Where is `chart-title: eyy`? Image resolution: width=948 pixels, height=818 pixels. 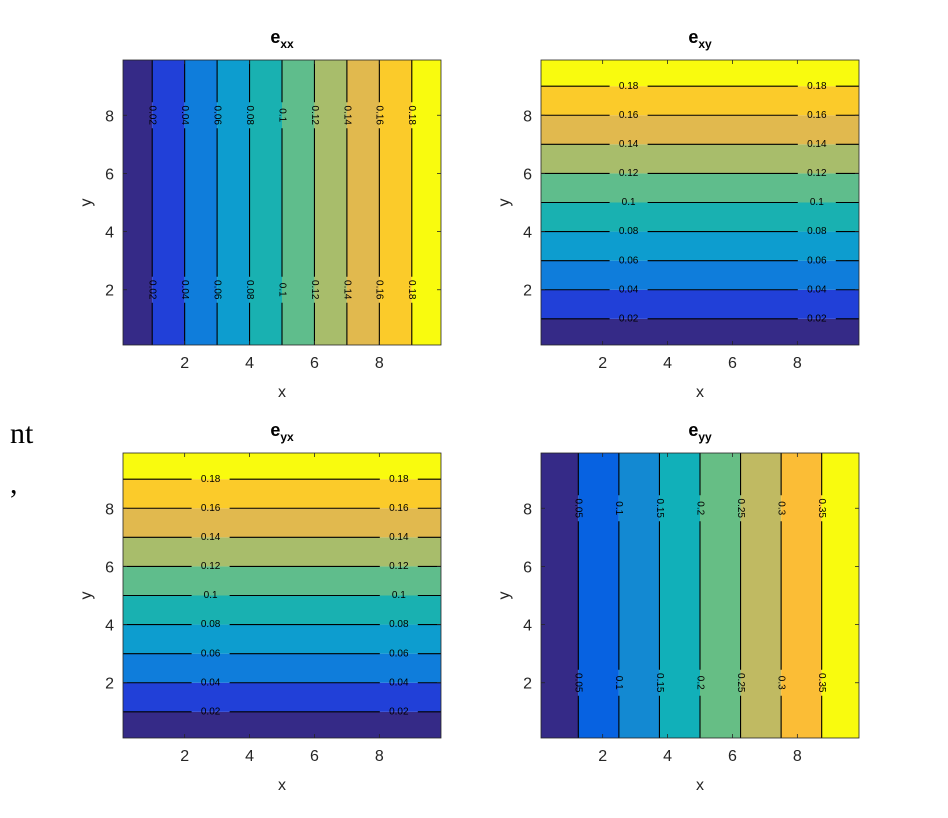 chart-title: eyy is located at coordinates (700, 432).